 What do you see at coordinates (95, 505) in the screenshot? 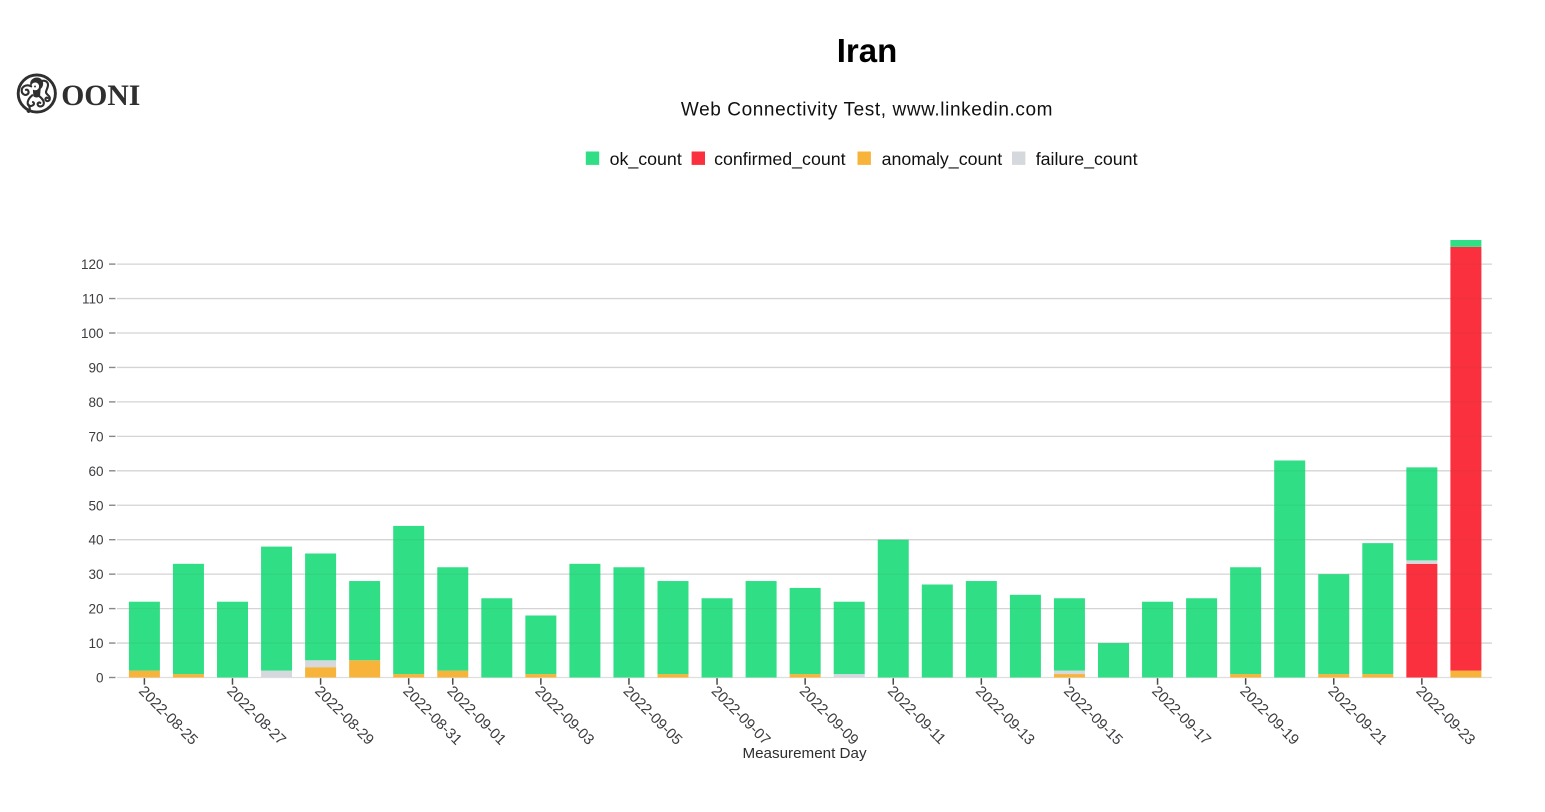
I see `svg-text: 50` at bounding box center [95, 505].